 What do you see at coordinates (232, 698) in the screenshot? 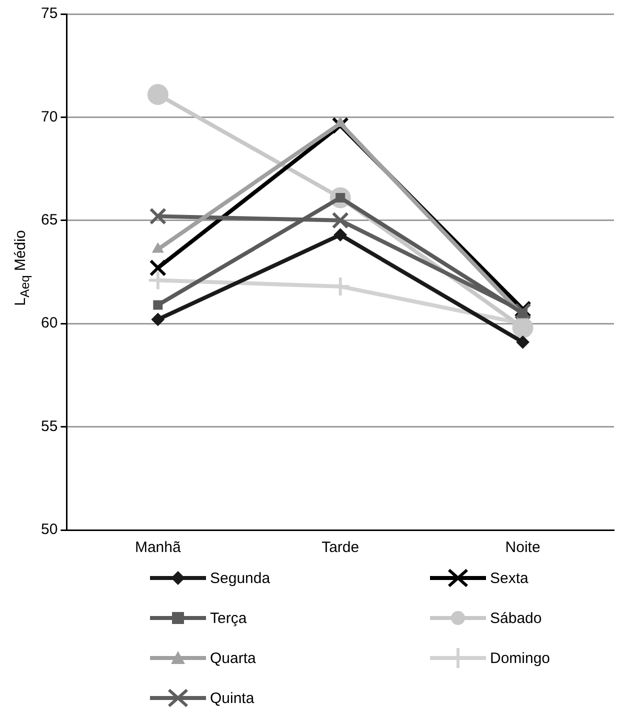
I see `legend-label: Quinta` at bounding box center [232, 698].